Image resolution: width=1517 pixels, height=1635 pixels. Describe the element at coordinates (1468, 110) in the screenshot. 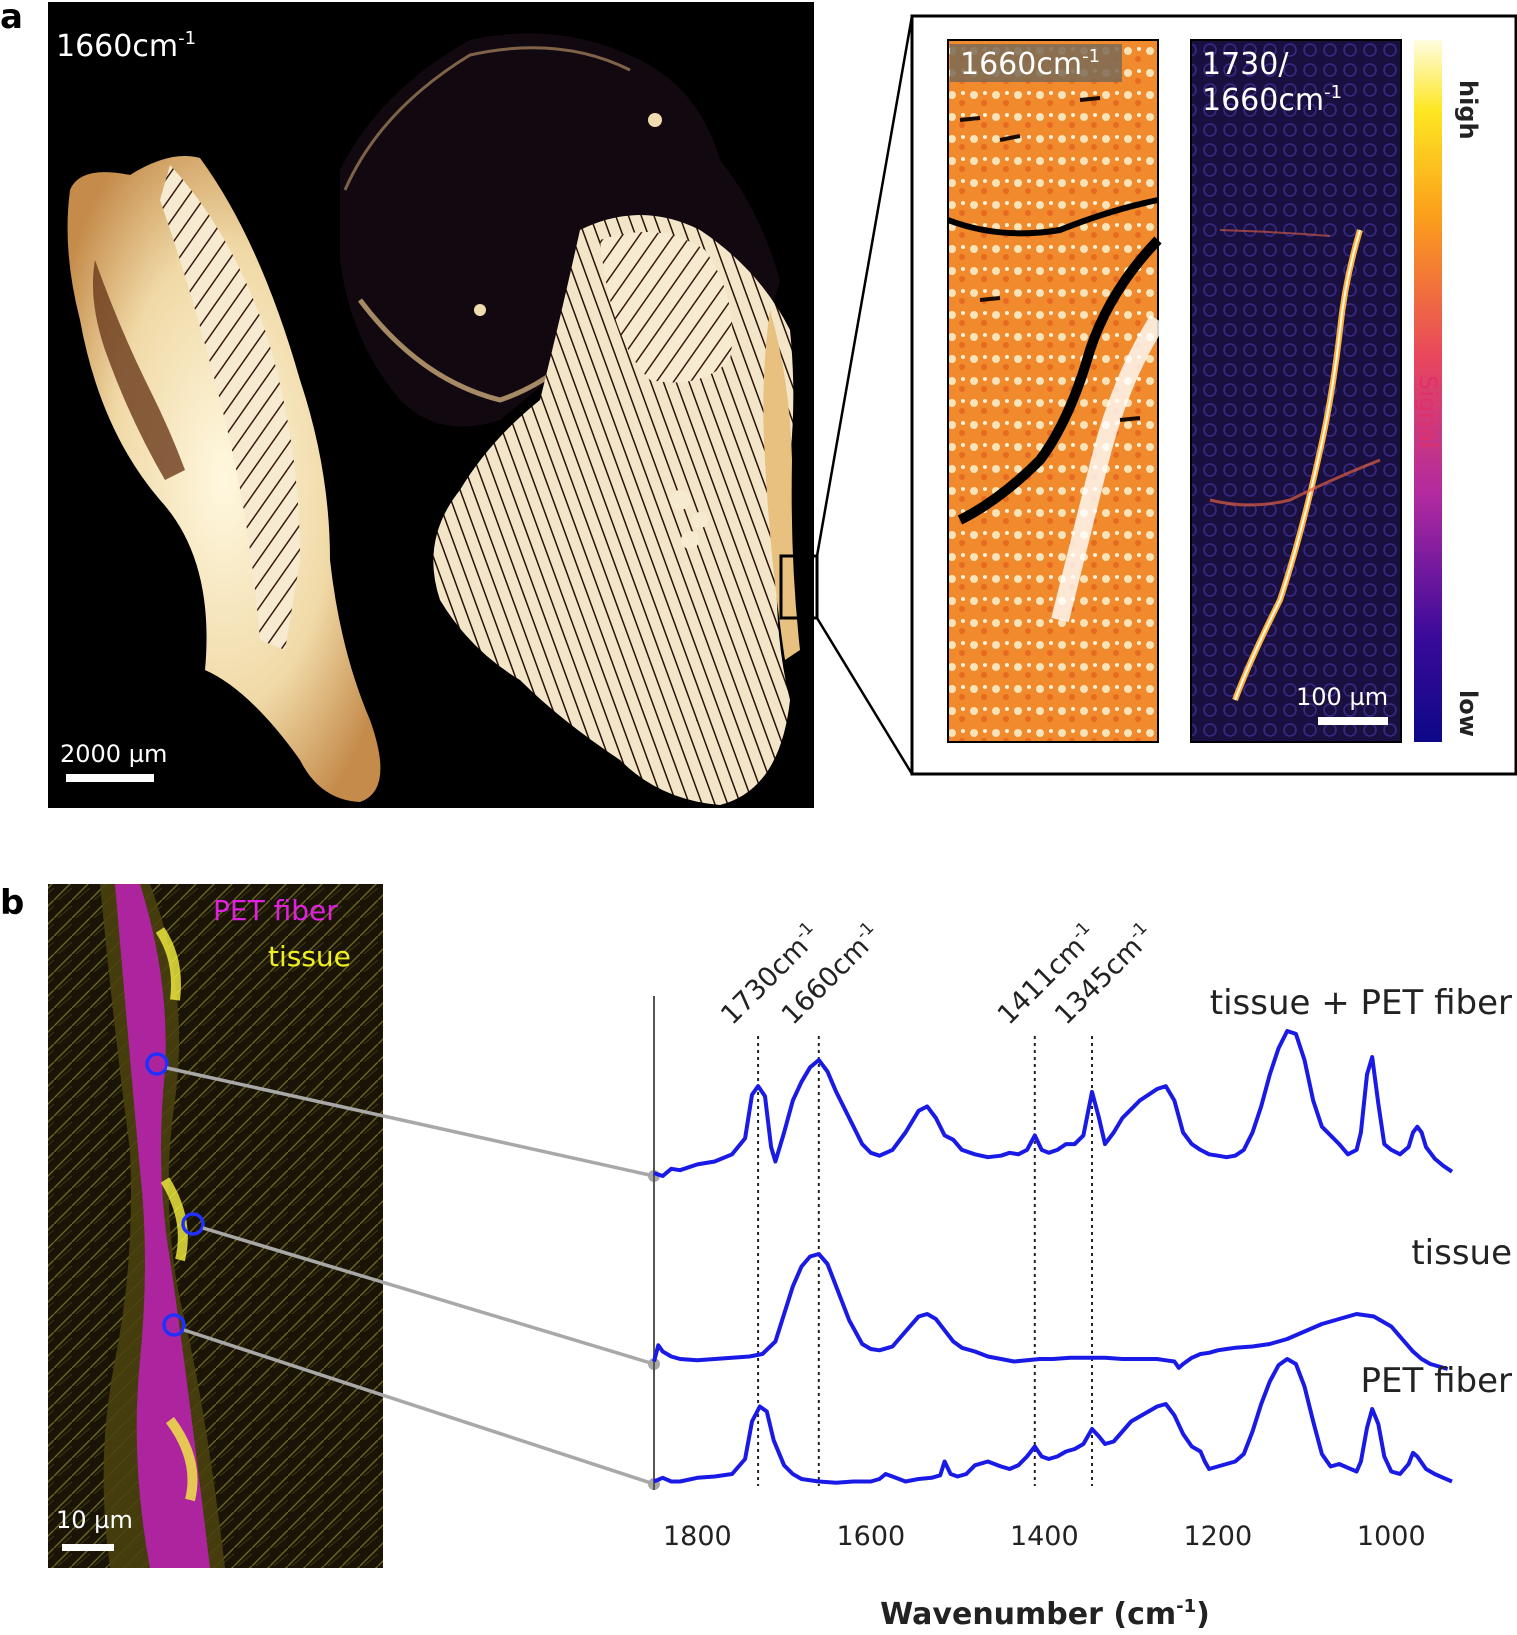

I see `colorbar-high-label: high` at that location.